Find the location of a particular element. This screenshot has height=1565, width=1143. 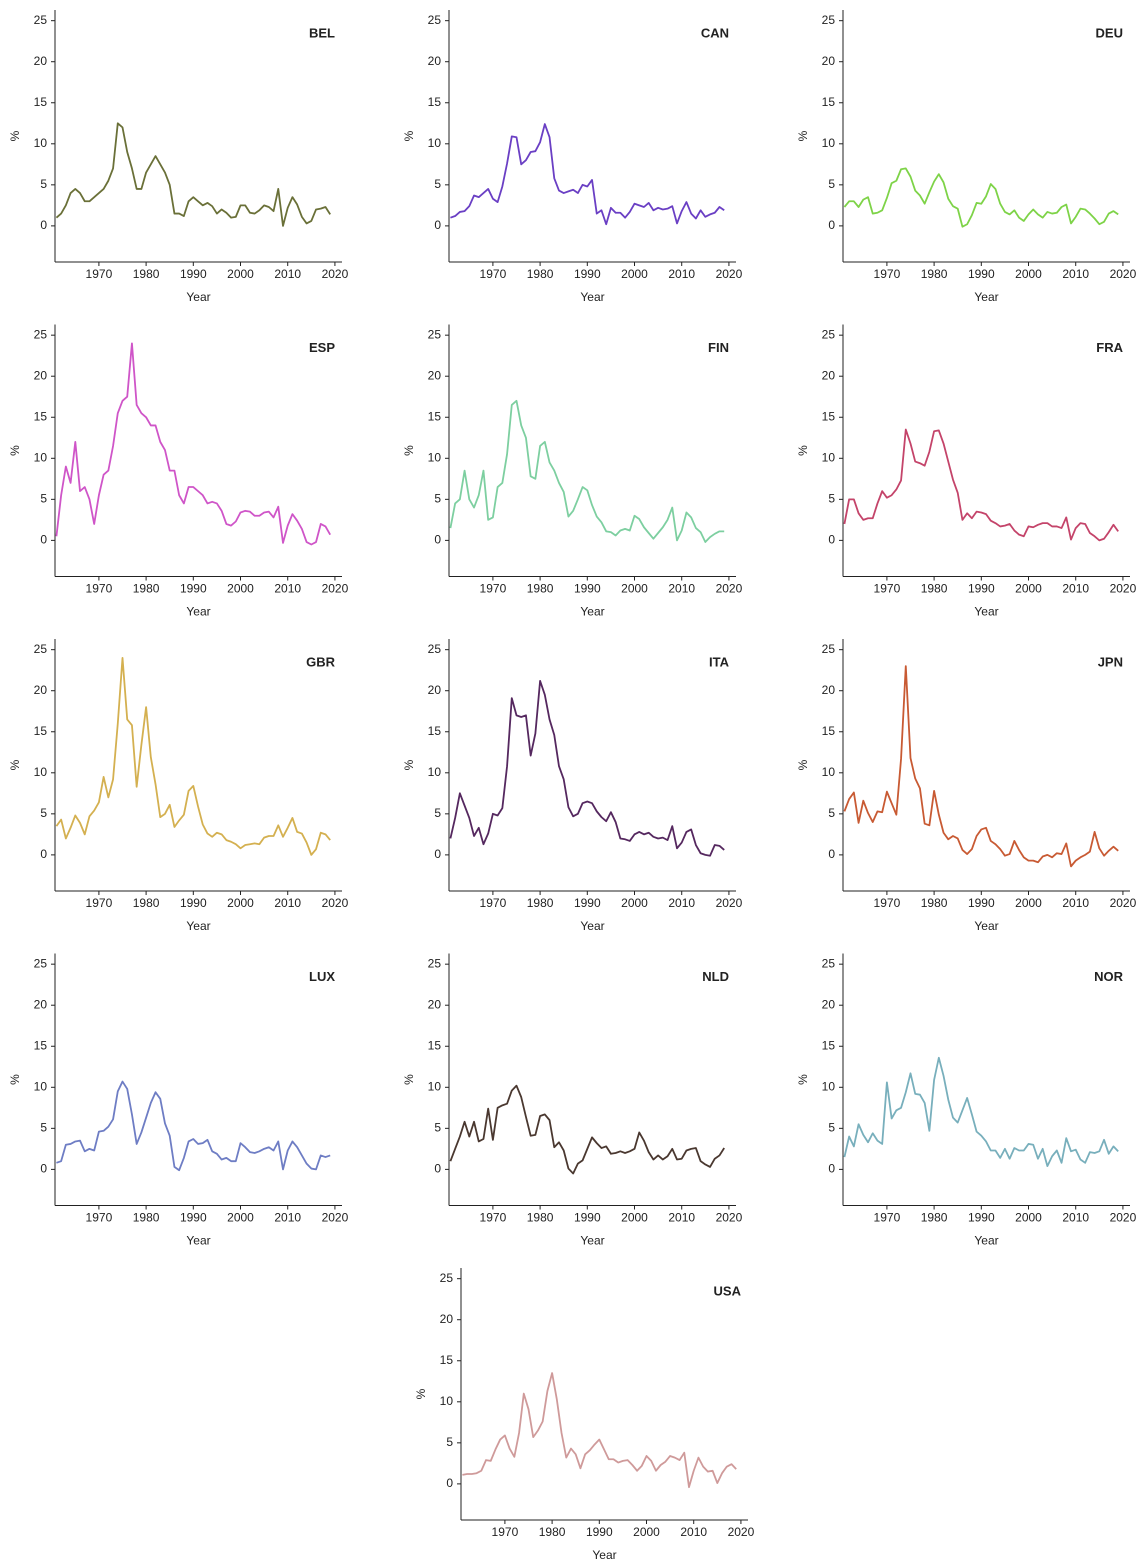

panel-title: FRA is located at coordinates (1109, 347).